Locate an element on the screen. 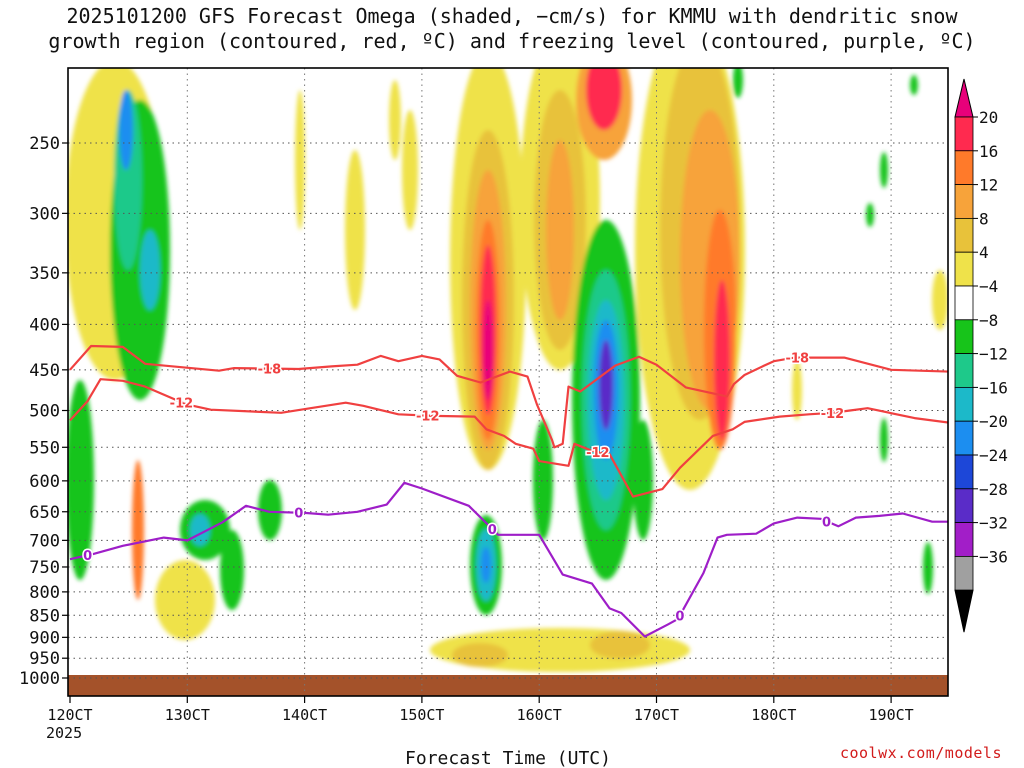 Image resolution: width=1024 pixels, height=768 pixels. y-tick-label: 650 is located at coordinates (44, 513).